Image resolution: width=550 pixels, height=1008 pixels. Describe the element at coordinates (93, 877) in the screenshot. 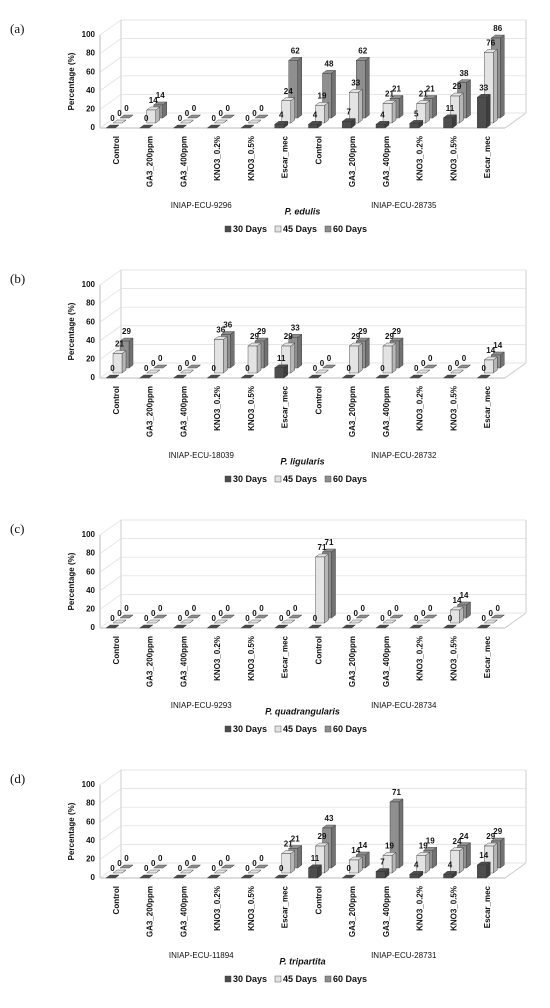

I see `y-tick-label: 0` at that location.